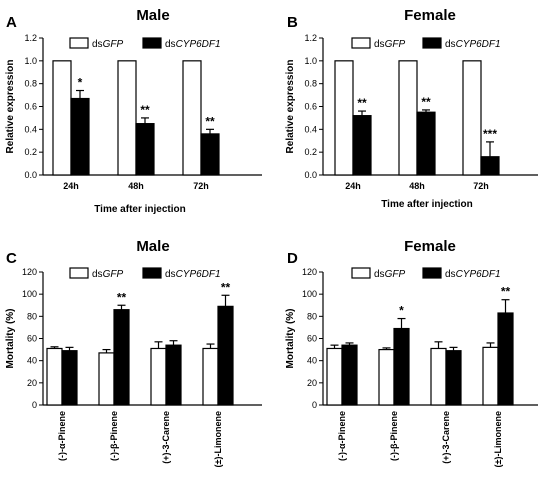  What do you see at coordinates (290, 339) in the screenshot?
I see `p3-y-axis-label: Mortality (%)` at bounding box center [290, 339].